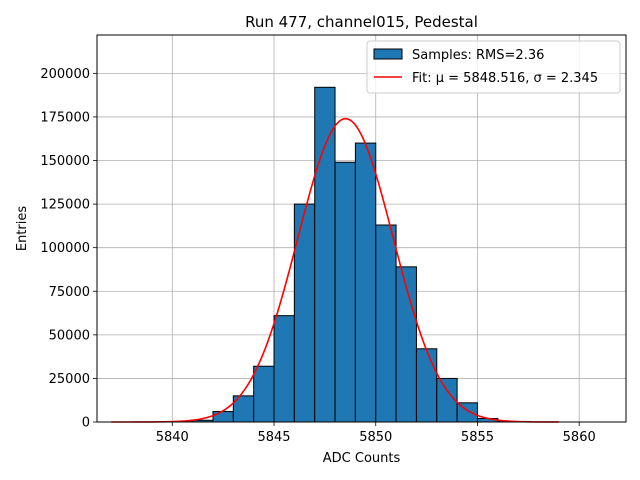 The image size is (640, 480). I want to click on legend-label-fit: Fit: μ = 5848.516, σ = 2.345, so click(505, 78).